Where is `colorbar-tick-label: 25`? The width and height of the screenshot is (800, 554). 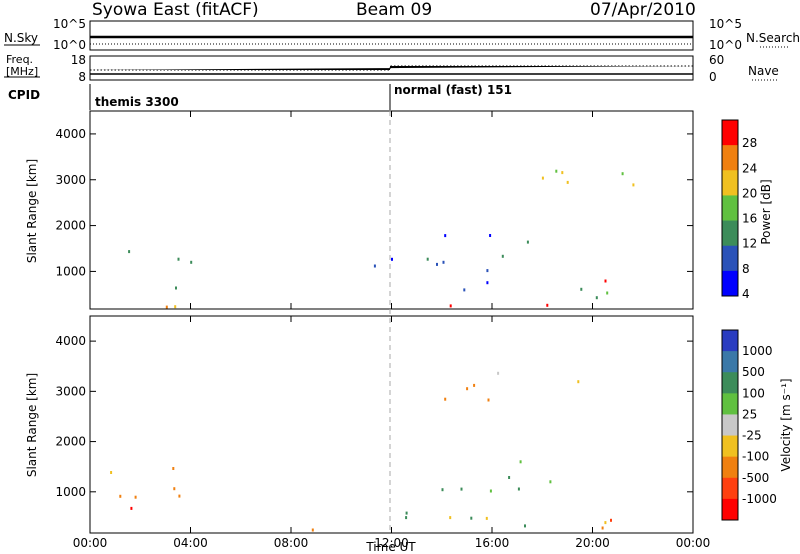
colorbar-tick-label: 25 is located at coordinates (749, 414).